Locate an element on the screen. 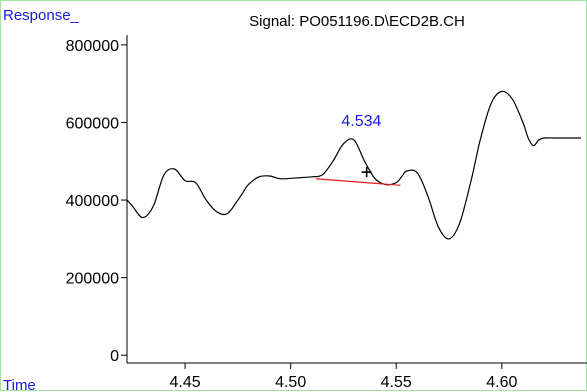 Image resolution: width=587 pixels, height=392 pixels. y-tick-label: 800000 is located at coordinates (92, 46).